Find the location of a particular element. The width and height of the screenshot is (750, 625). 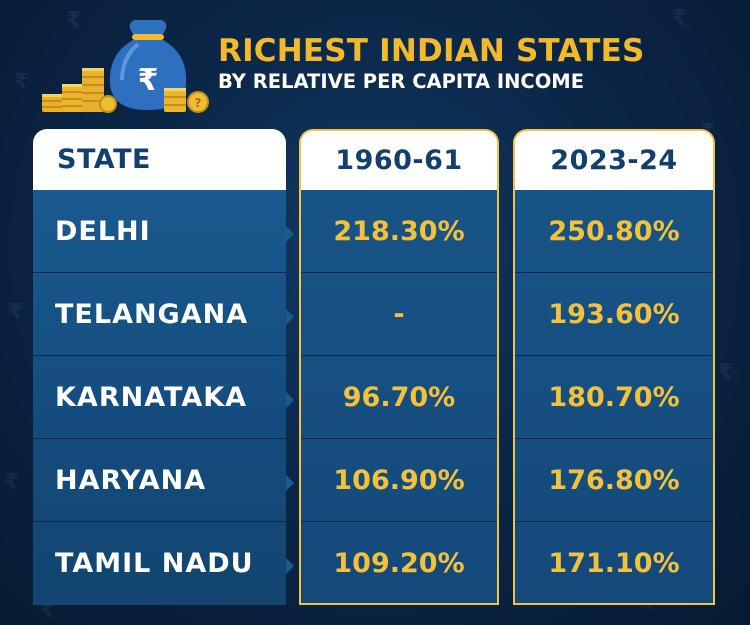

table-cell-state: TELANGANA is located at coordinates (159, 314).